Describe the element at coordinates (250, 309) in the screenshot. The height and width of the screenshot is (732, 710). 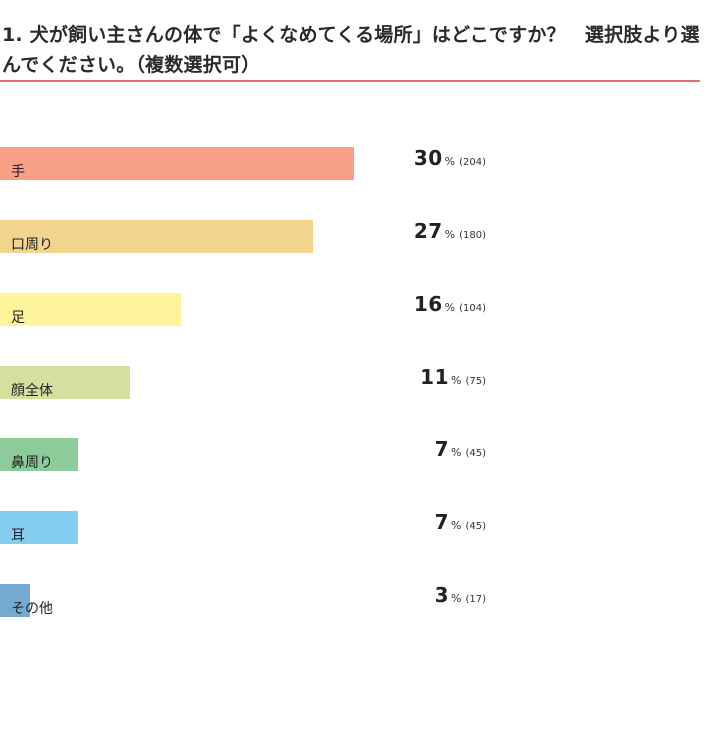
I see `result-row-foot: 足 16 % (104)` at that location.